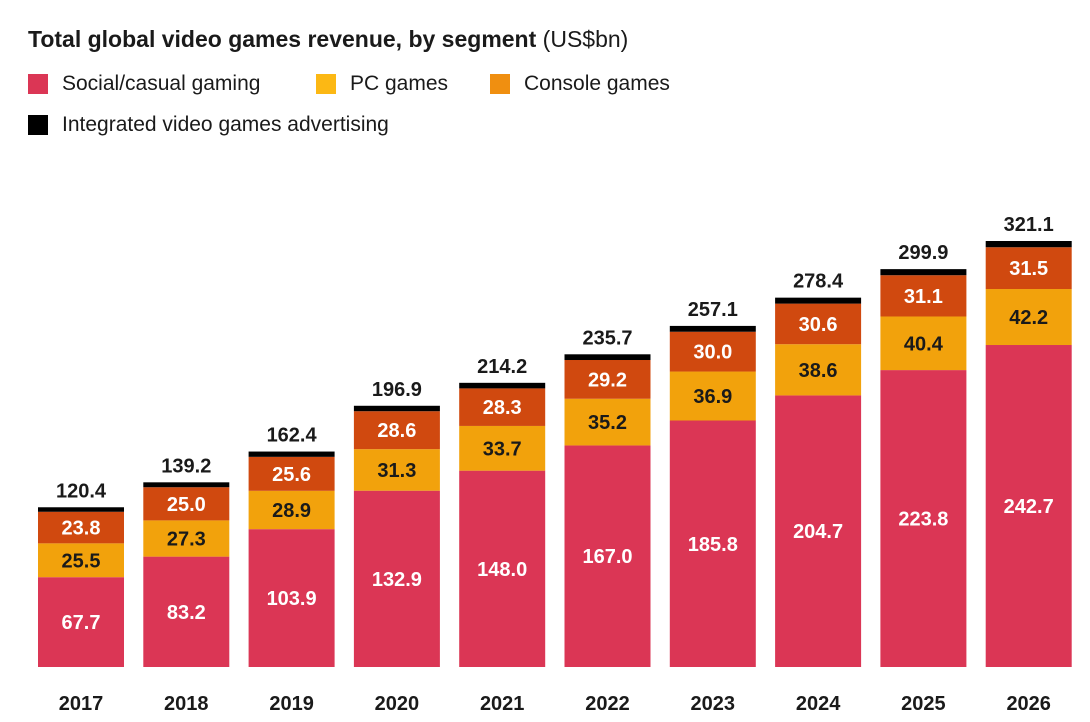 This screenshot has width=1090, height=722. I want to click on bar-social-casual-2021, so click(502, 568).